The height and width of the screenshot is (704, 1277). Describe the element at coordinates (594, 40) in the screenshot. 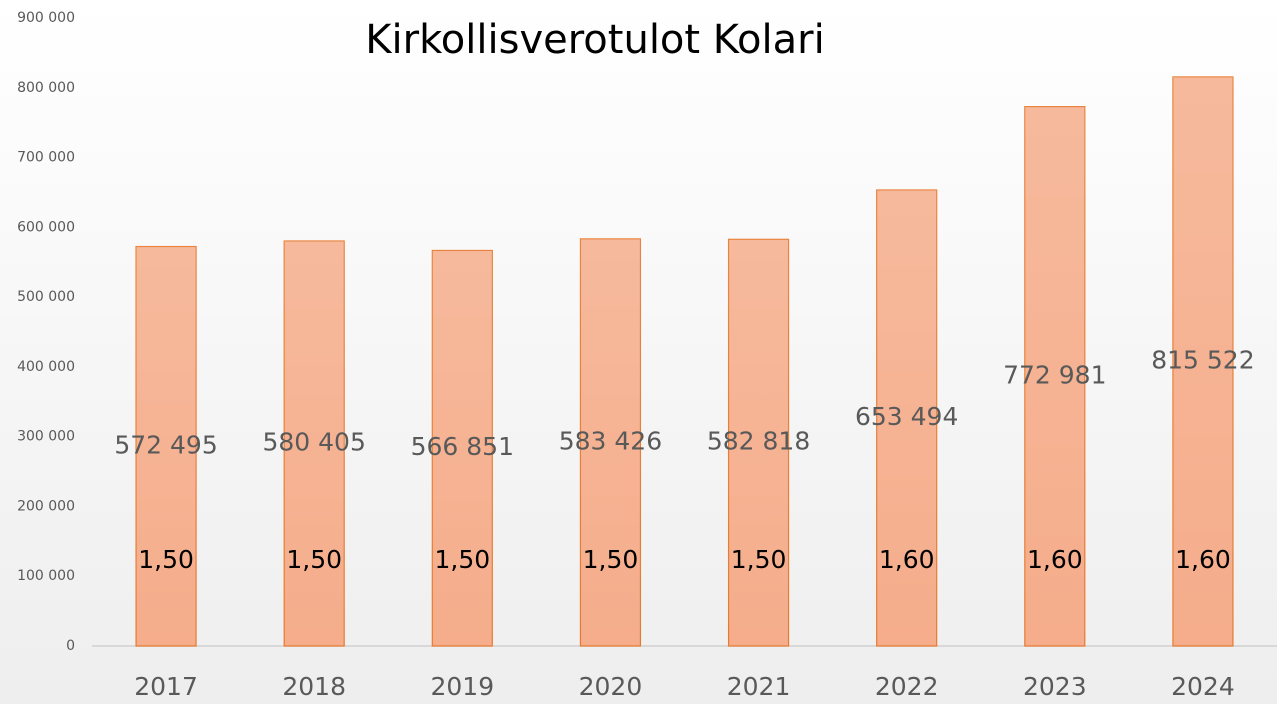

I see `chart-title: Kirkollisverotulot Kolari` at that location.